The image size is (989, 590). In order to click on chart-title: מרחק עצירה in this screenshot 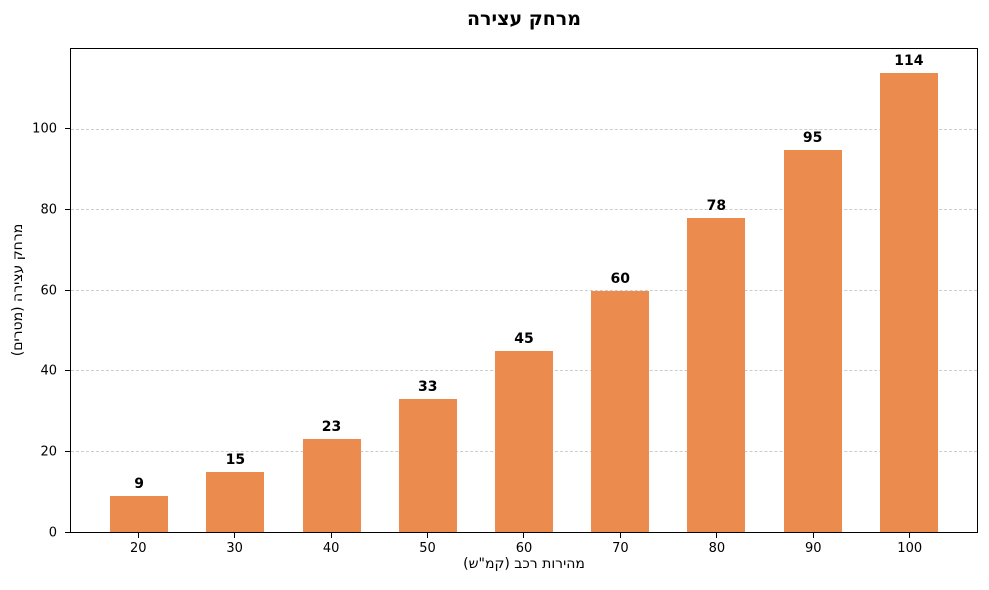, I will do `click(524, 19)`.